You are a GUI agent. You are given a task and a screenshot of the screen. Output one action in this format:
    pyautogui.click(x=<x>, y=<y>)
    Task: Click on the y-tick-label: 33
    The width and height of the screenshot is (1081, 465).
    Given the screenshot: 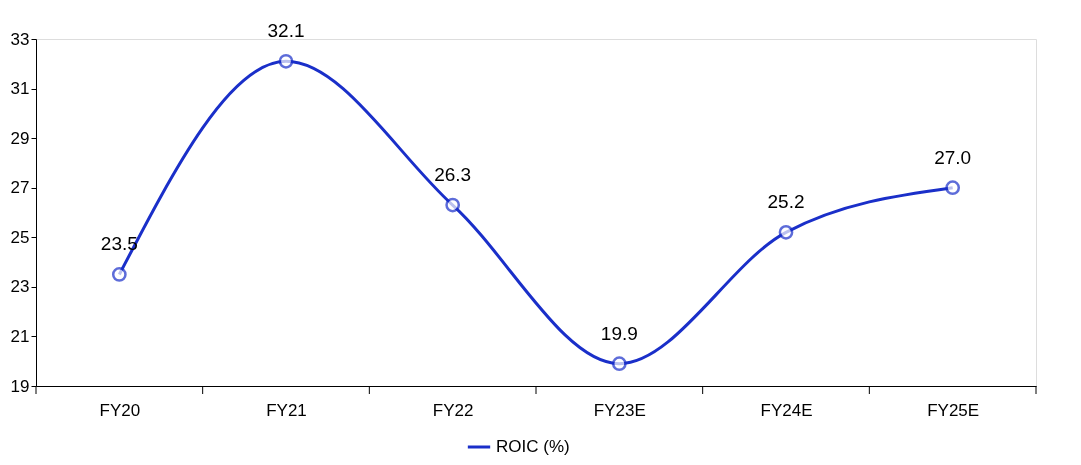 What is the action you would take?
    pyautogui.click(x=20, y=39)
    